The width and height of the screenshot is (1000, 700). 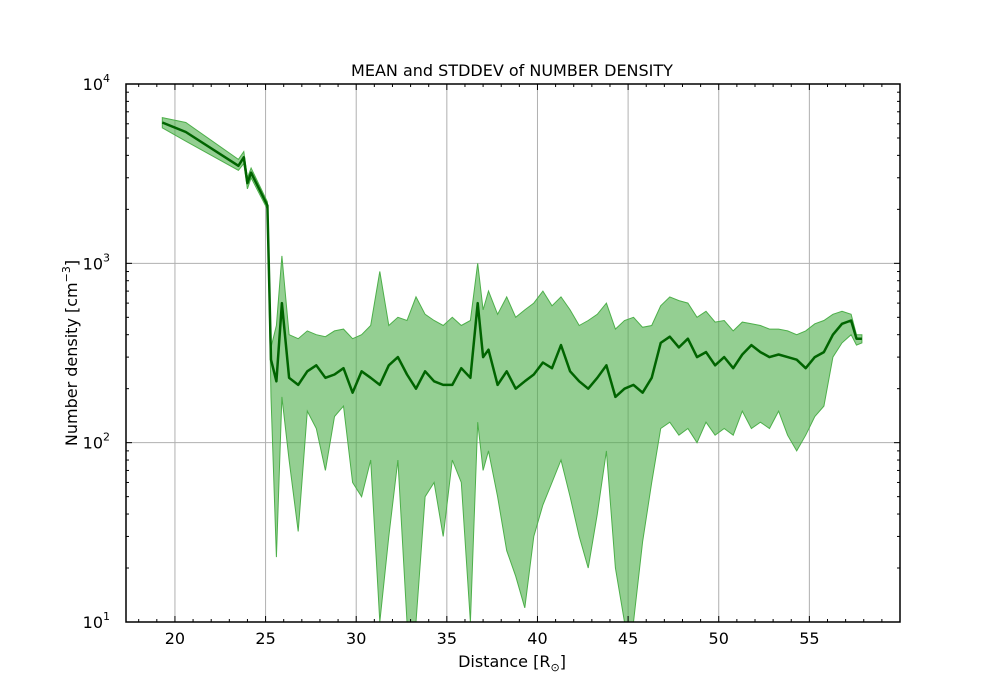 What do you see at coordinates (66, 274) in the screenshot?
I see `y-axis-label-sup: −3` at bounding box center [66, 274].